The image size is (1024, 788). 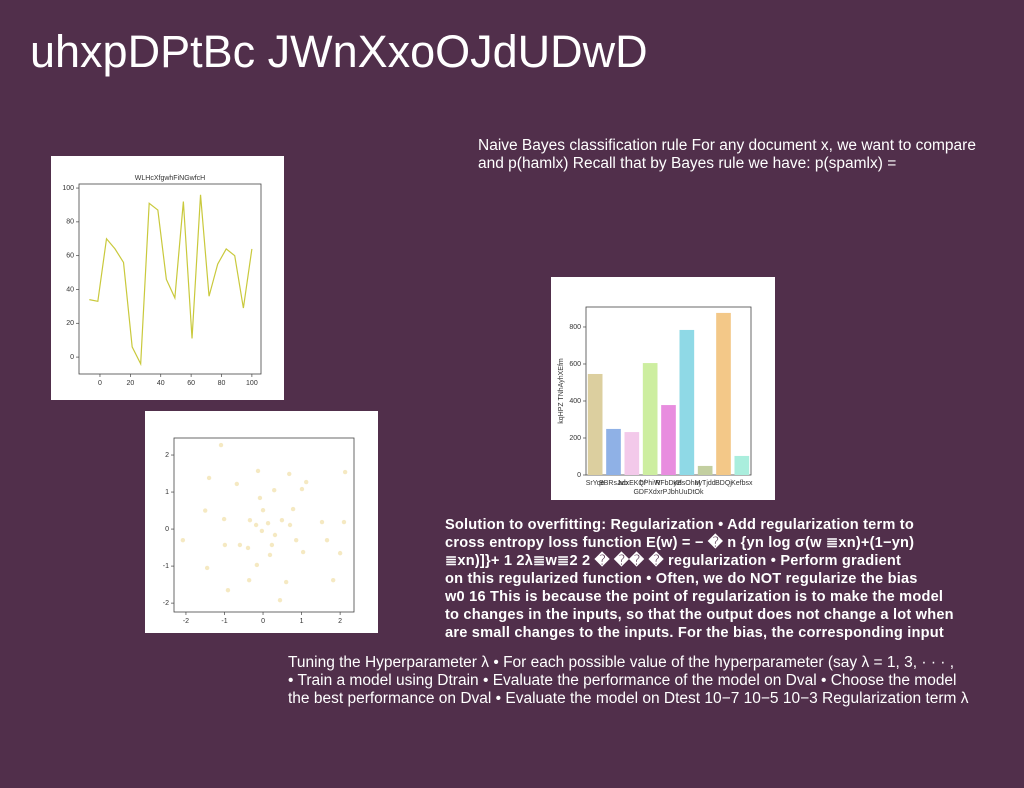 What do you see at coordinates (70, 222) in the screenshot?
I see `y-tick-label: 80` at bounding box center [70, 222].